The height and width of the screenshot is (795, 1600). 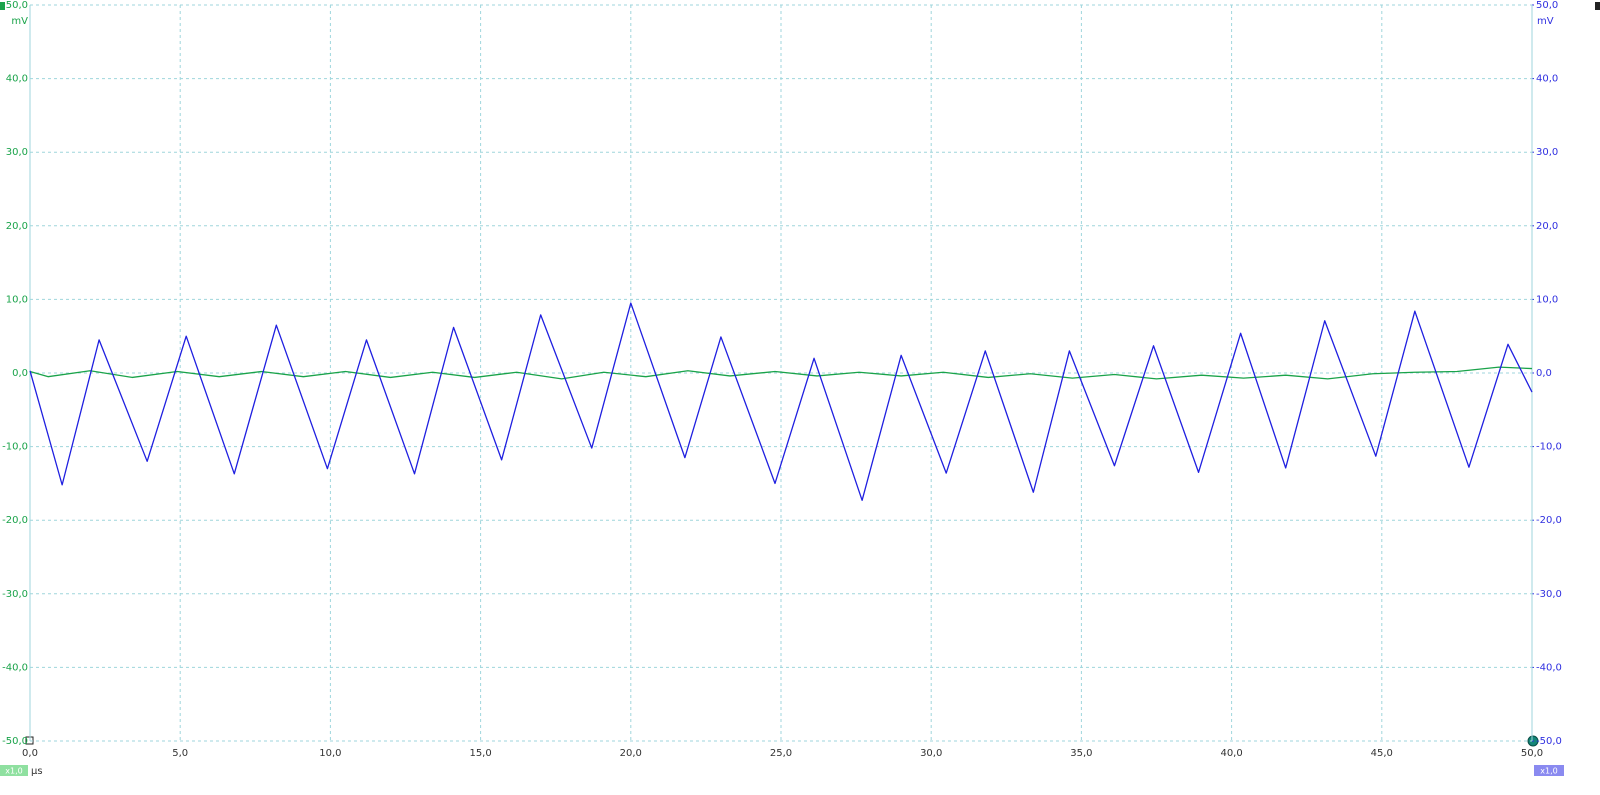 I want to click on y2-scale-badge, so click(x=1549, y=770).